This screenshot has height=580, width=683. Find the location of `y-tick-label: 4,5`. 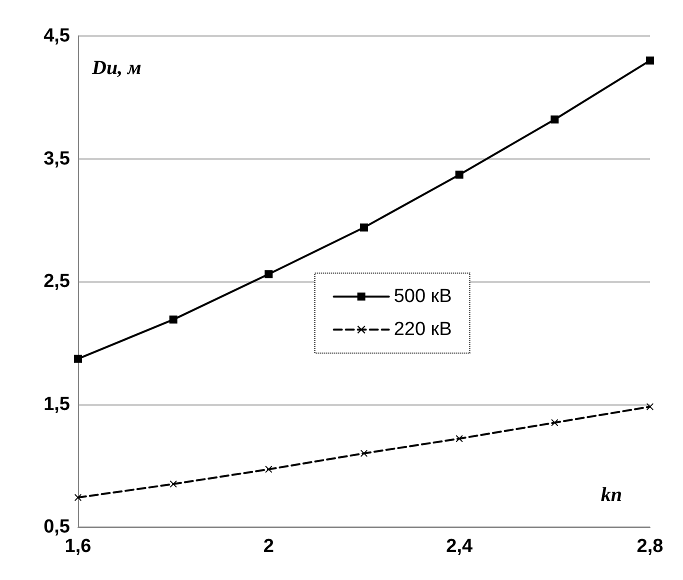

y-tick-label: 4,5 is located at coordinates (57, 36).